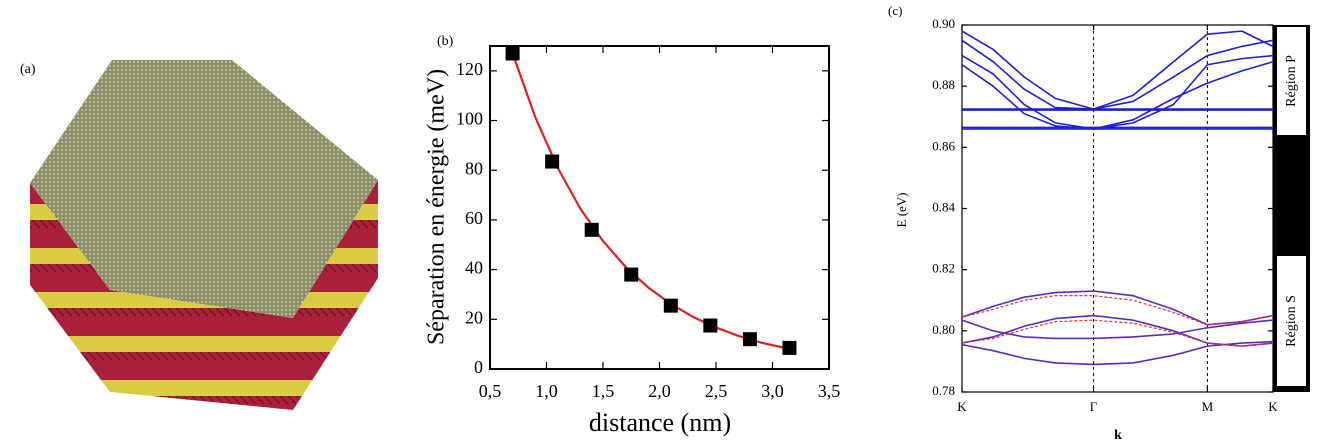  What do you see at coordinates (901, 209) in the screenshot?
I see `y-axis-label: E (eV)` at bounding box center [901, 209].